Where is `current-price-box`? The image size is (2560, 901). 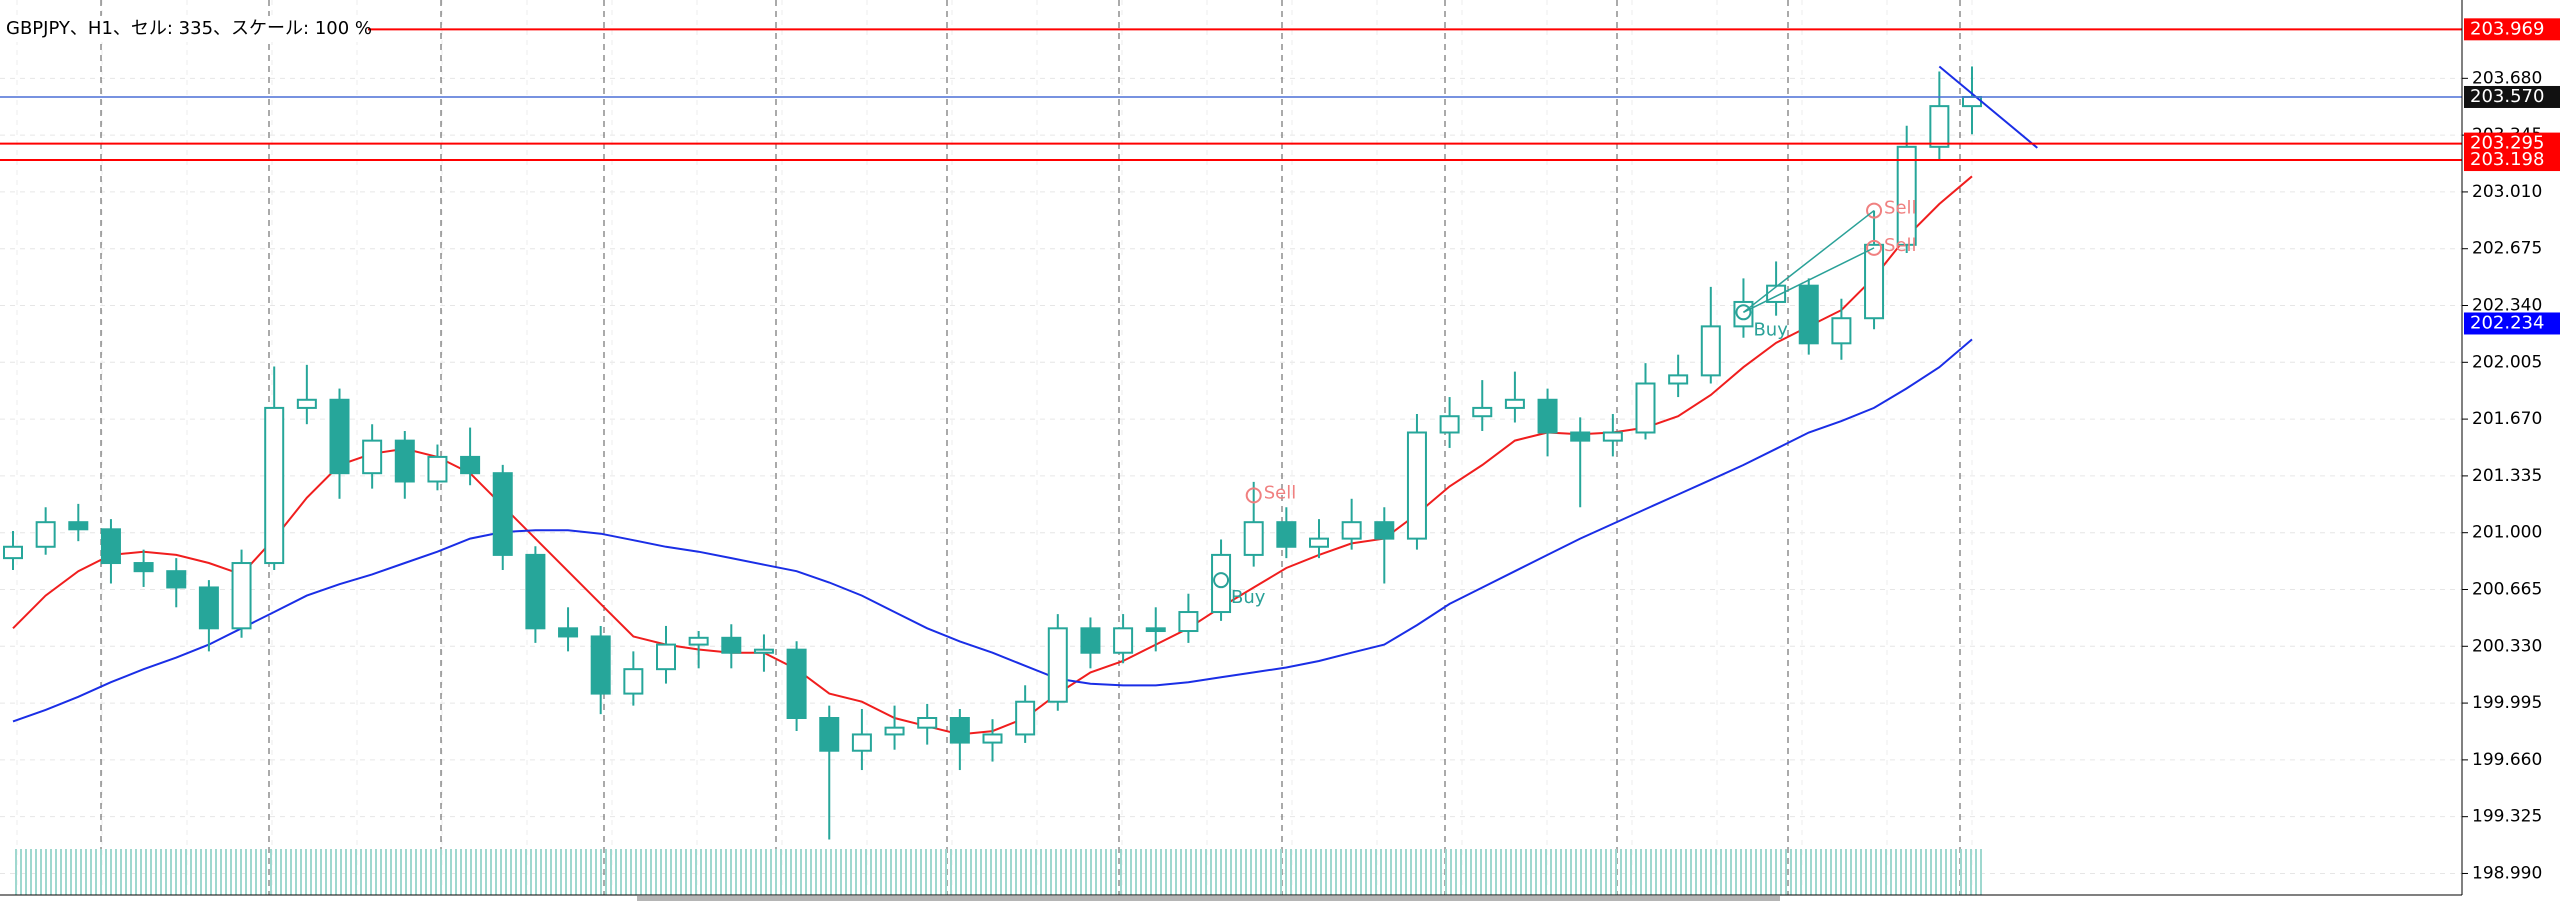 current-price-box is located at coordinates (2512, 96).